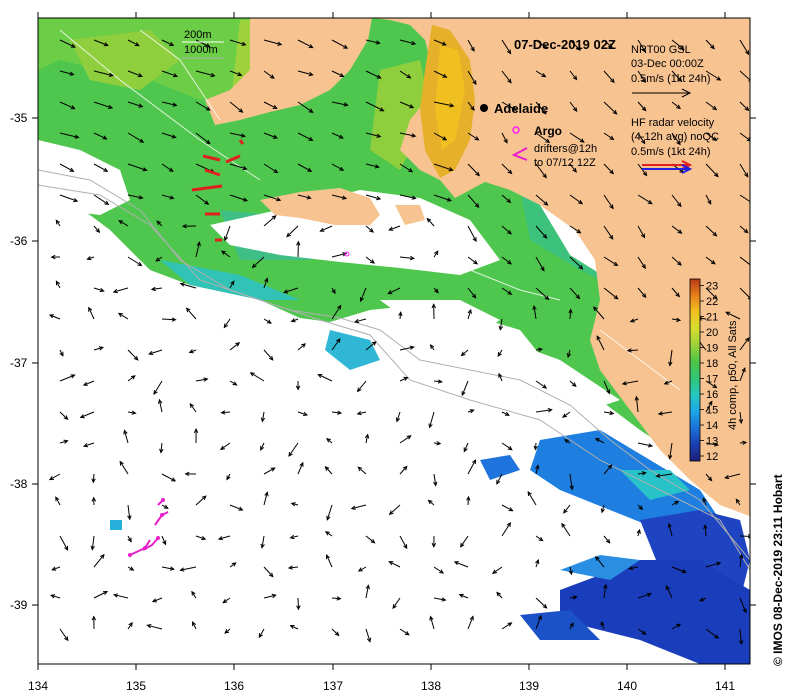 Image resolution: width=791 pixels, height=700 pixels. What do you see at coordinates (695, 370) in the screenshot?
I see `colorbar-gradient` at bounding box center [695, 370].